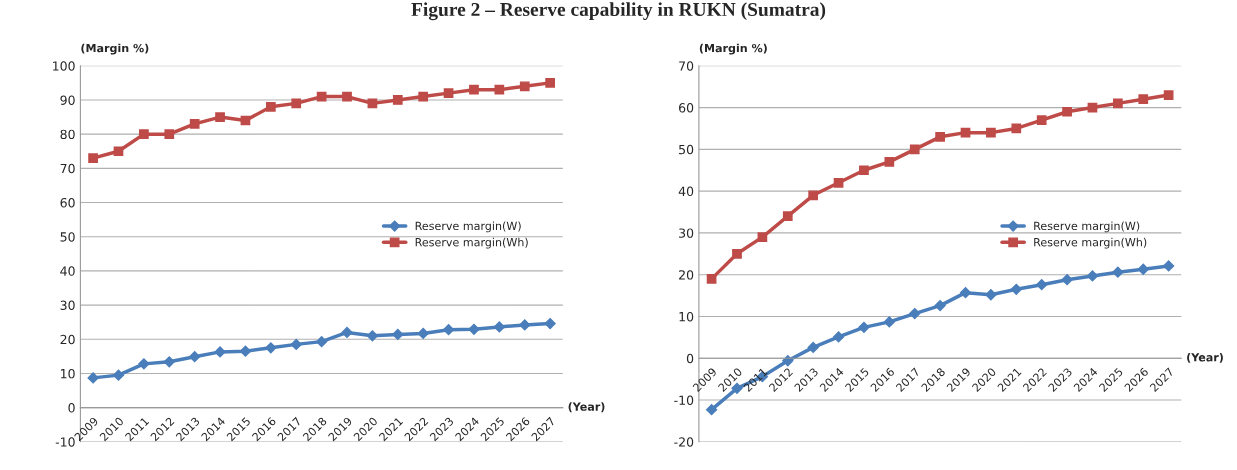 This screenshot has height=470, width=1237. I want to click on y-tick-label: 80, so click(67, 134).